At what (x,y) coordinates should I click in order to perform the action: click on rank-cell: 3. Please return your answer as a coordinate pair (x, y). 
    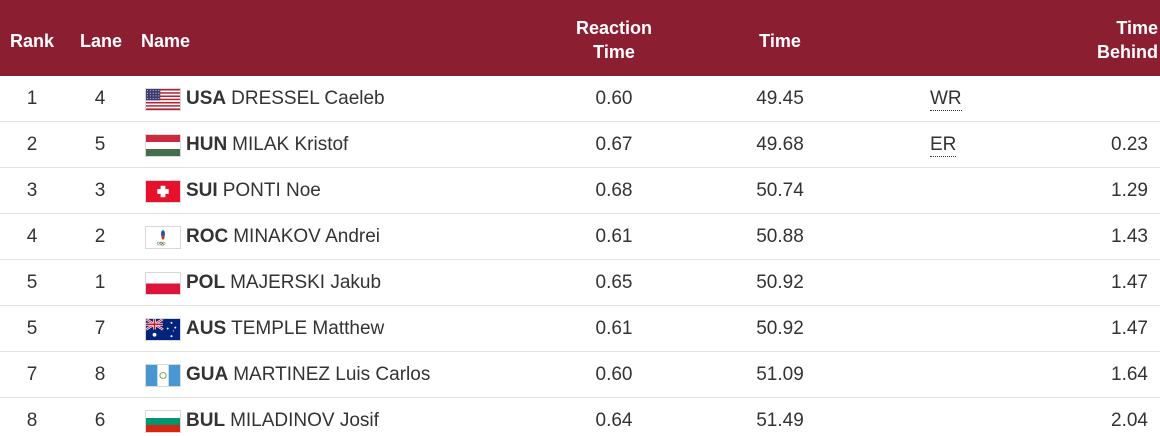
    Looking at the image, I should click on (32, 190).